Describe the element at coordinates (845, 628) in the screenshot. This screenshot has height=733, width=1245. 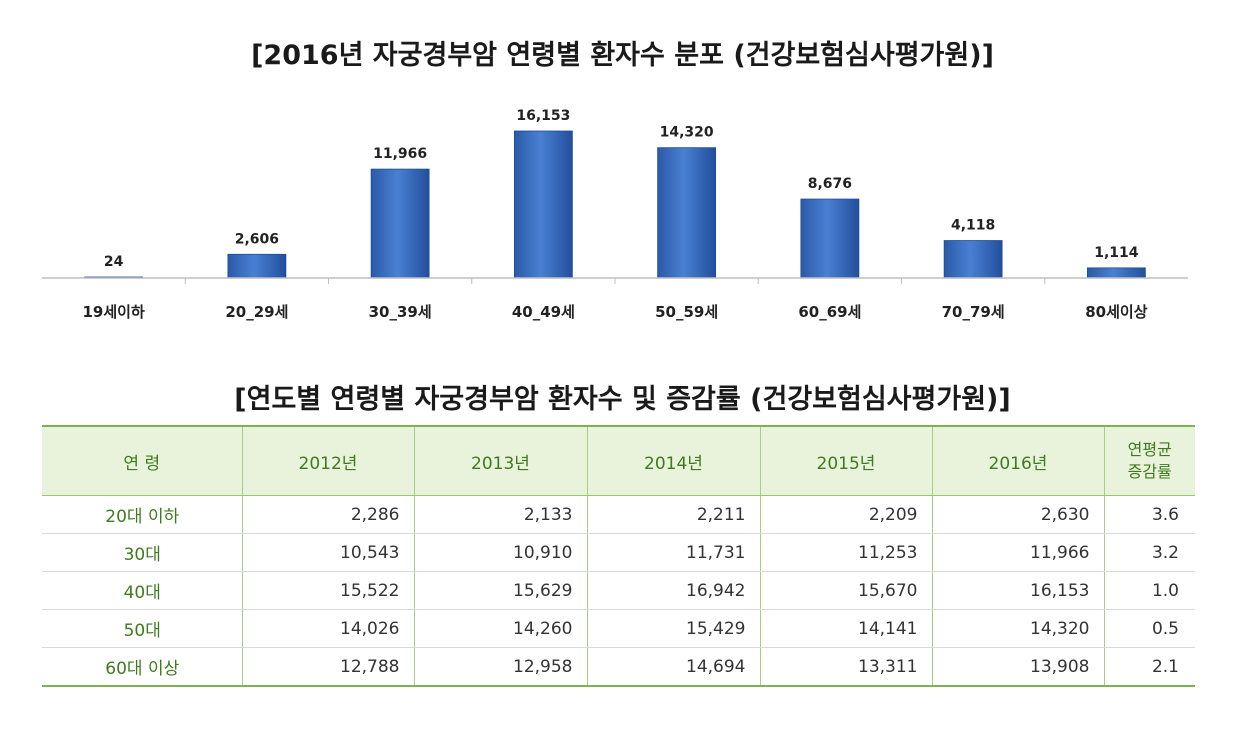
I see `cell-value: 14,141` at that location.